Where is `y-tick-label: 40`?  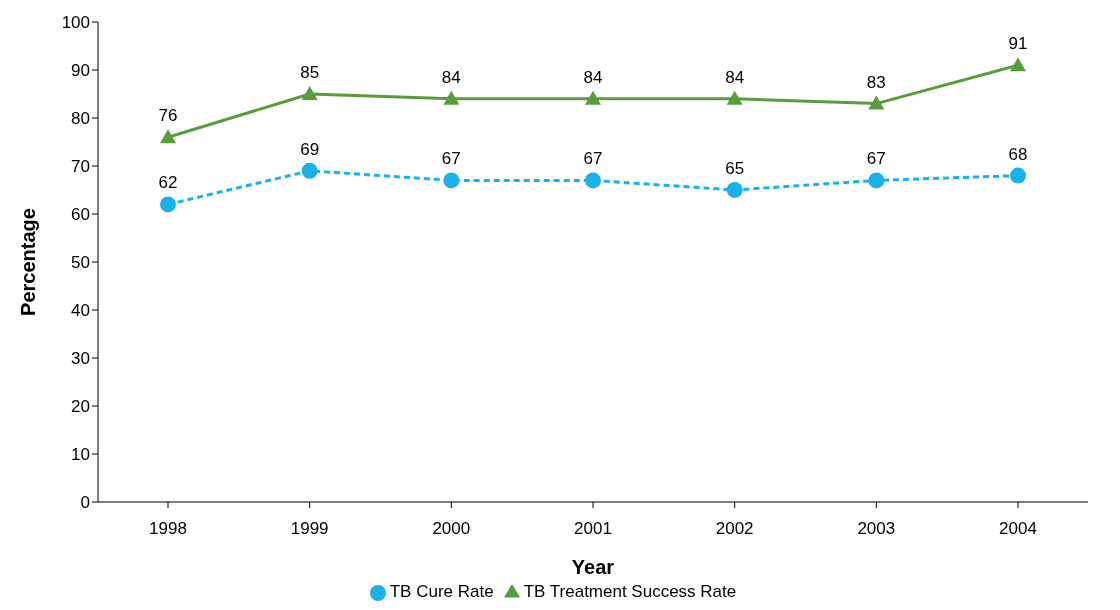
y-tick-label: 40 is located at coordinates (80, 311).